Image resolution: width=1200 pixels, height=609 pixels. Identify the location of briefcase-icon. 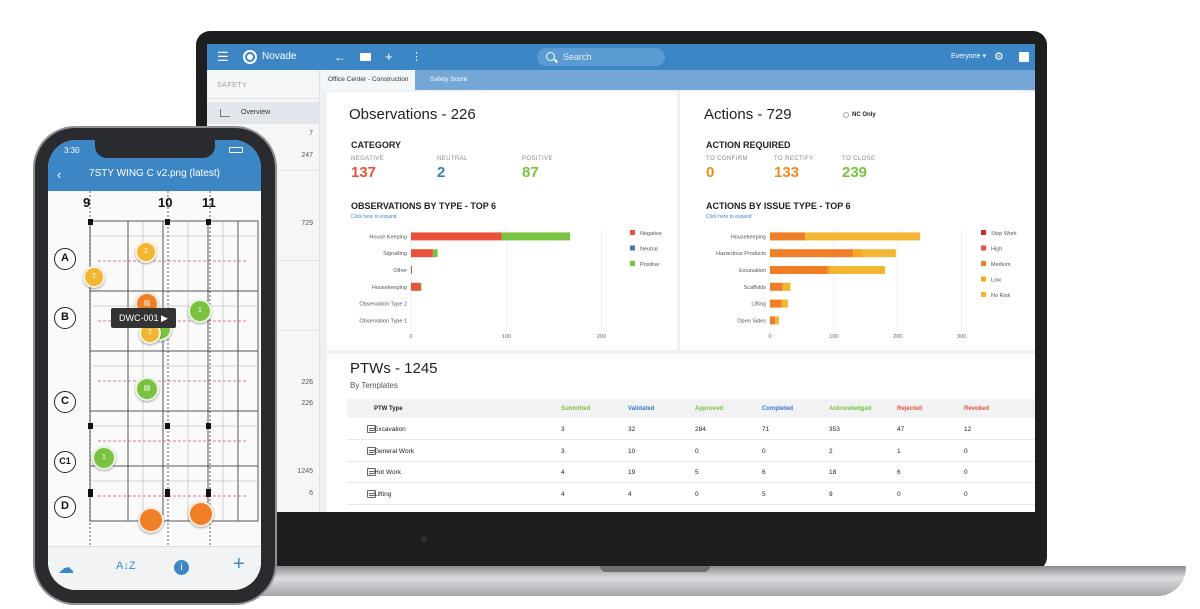
(365, 57).